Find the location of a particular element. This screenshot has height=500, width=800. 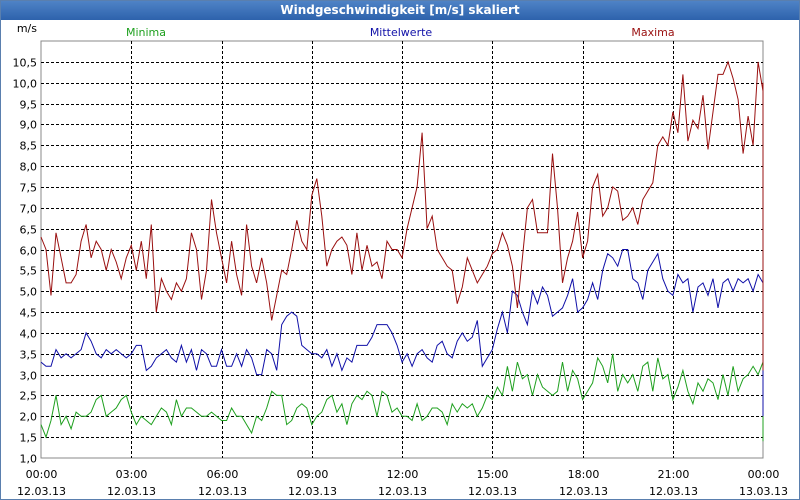

x-tick-time: 09:00 is located at coordinates (313, 474).